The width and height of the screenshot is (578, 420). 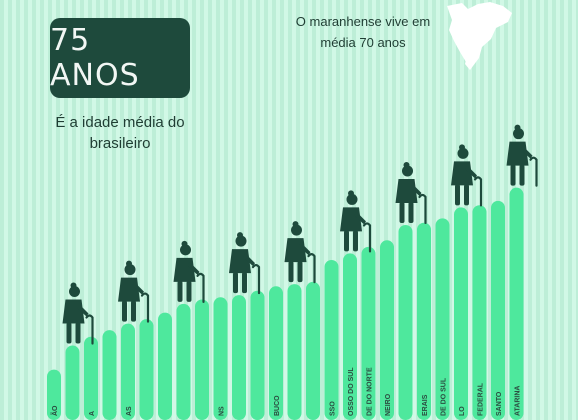 What do you see at coordinates (425, 405) in the screenshot?
I see `category-label: ERAIS` at bounding box center [425, 405].